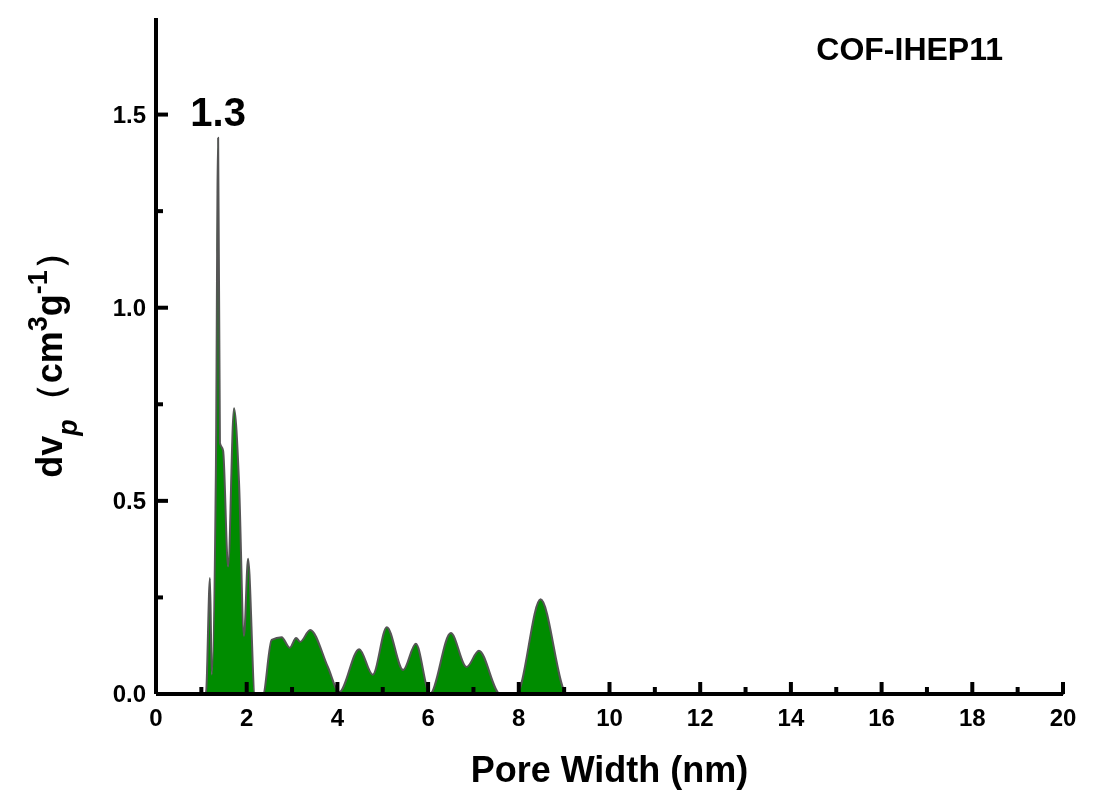 Image resolution: width=1102 pixels, height=804 pixels. Describe the element at coordinates (156, 717) in the screenshot. I see `x-tick-label: 0` at that location.